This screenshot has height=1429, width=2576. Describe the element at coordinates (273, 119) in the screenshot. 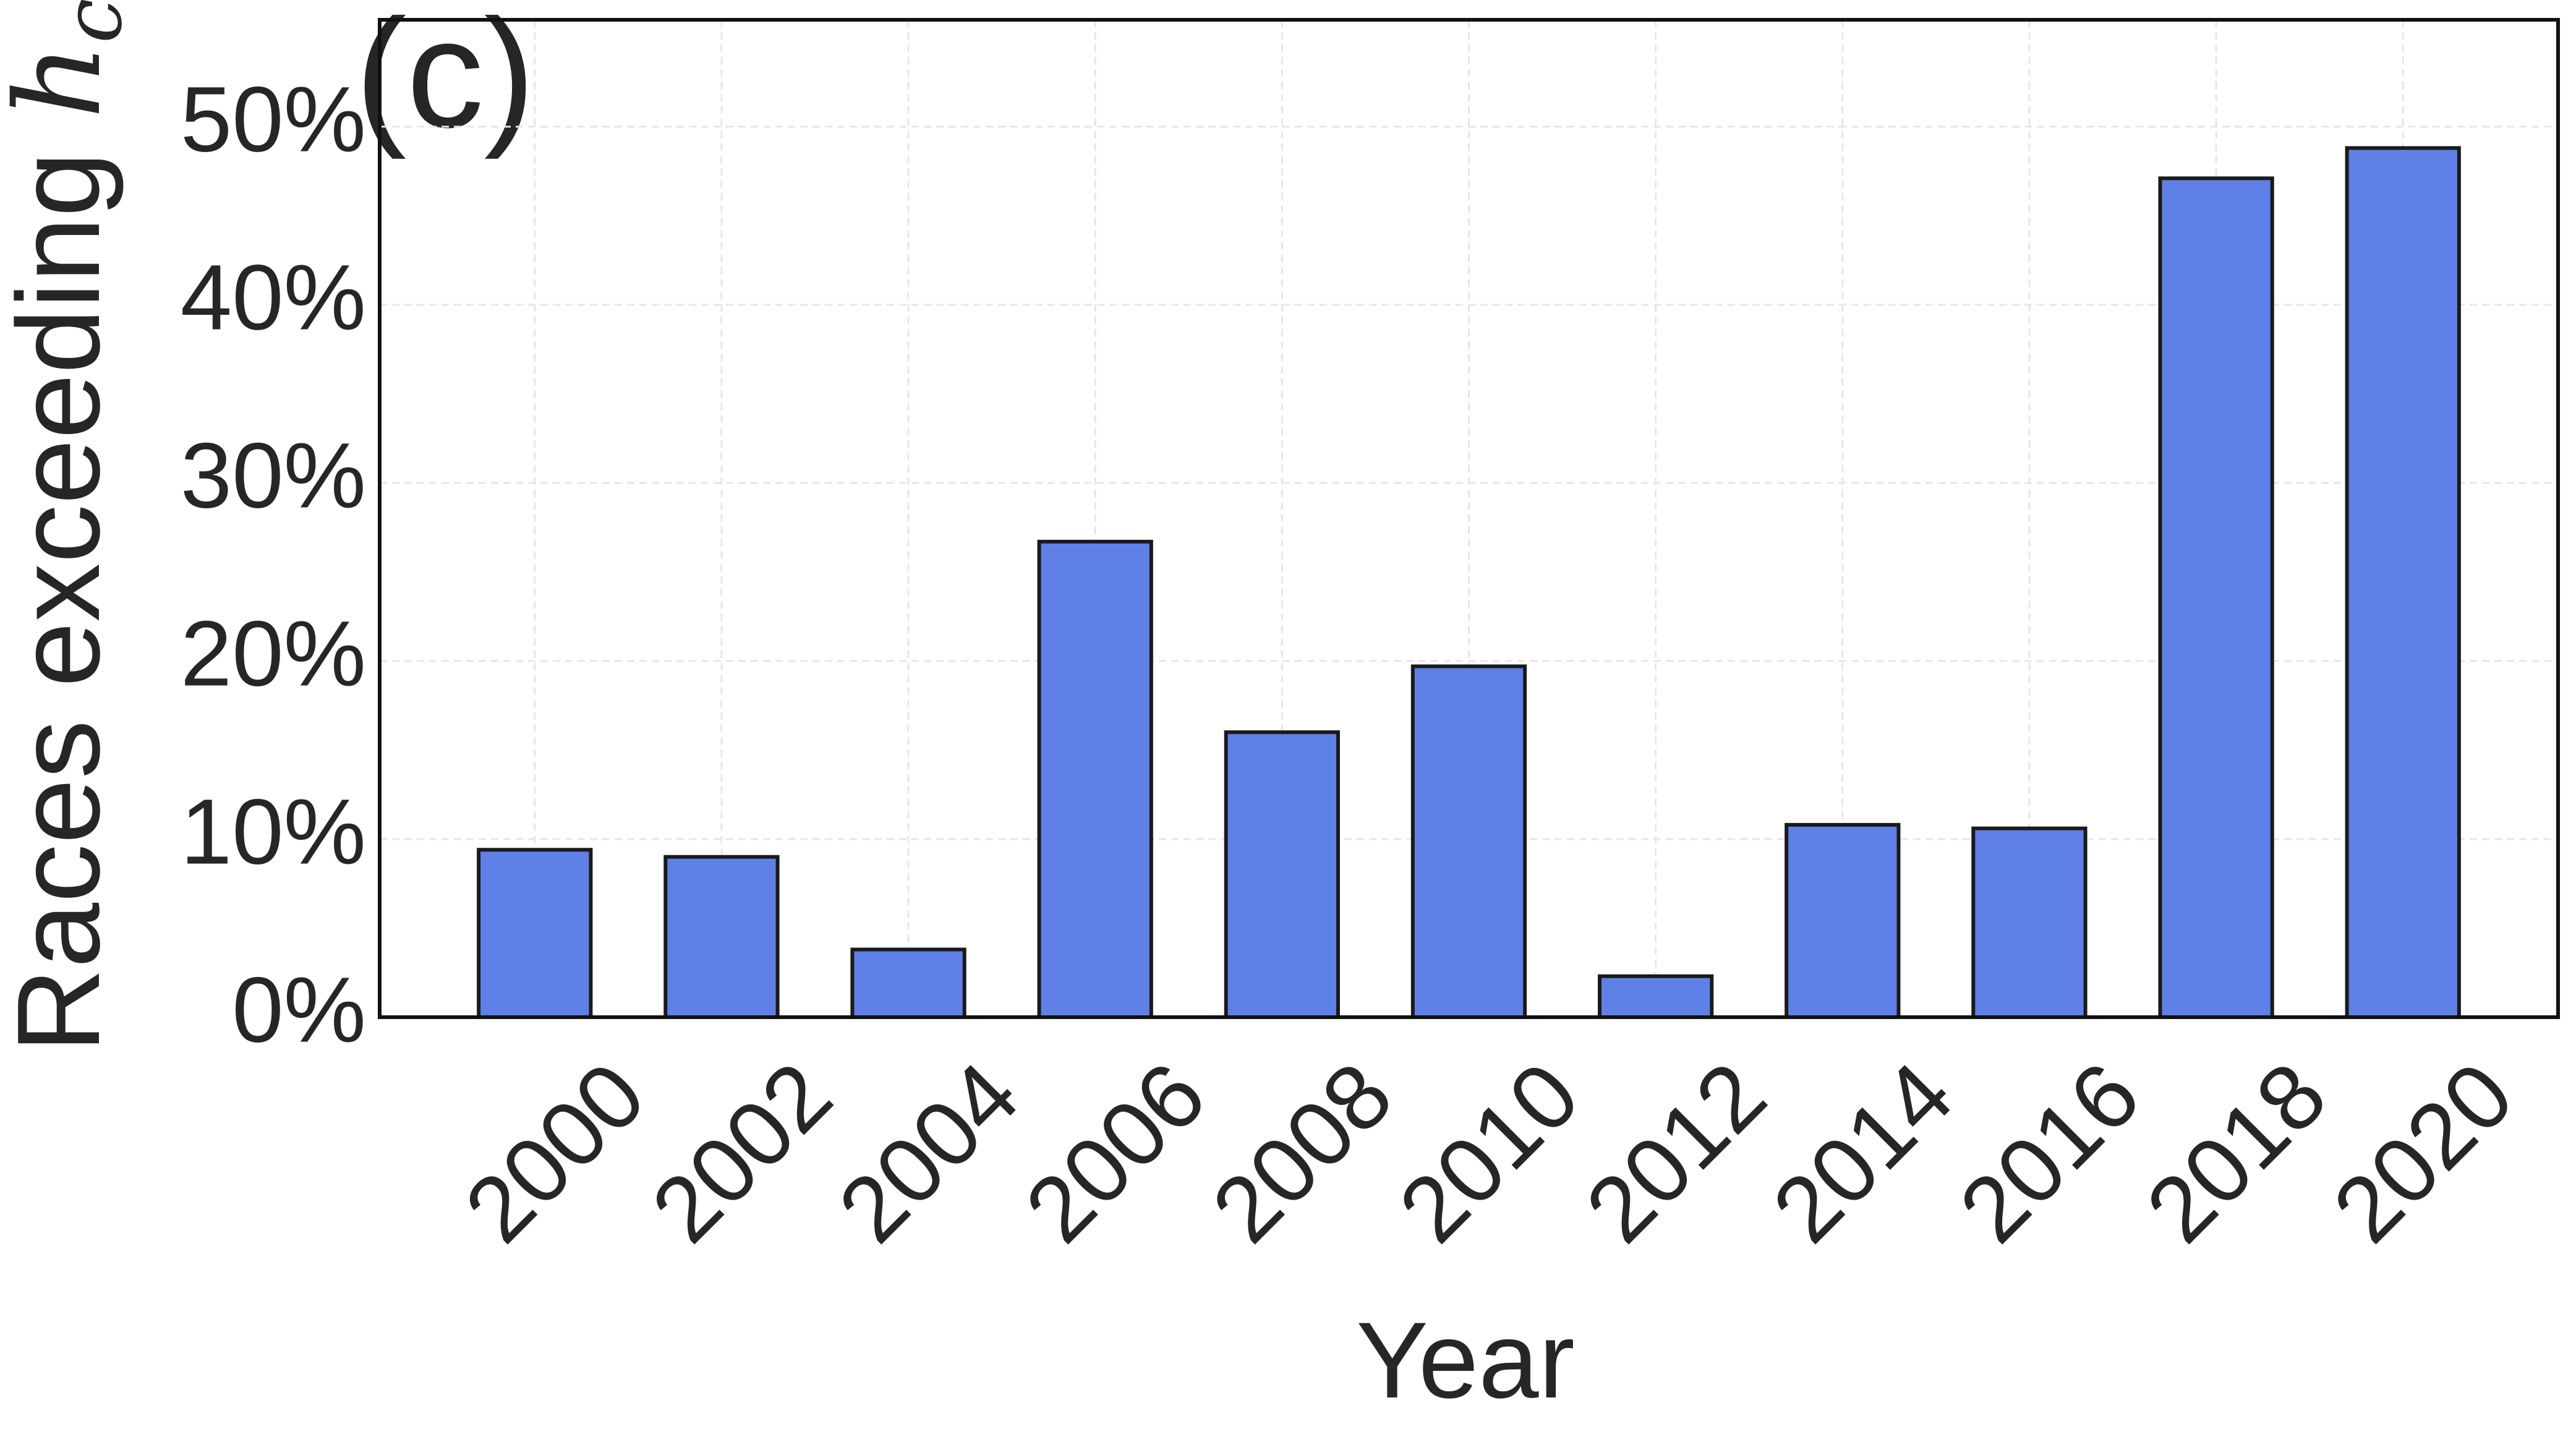

I see `y-tick-label: 50%` at that location.